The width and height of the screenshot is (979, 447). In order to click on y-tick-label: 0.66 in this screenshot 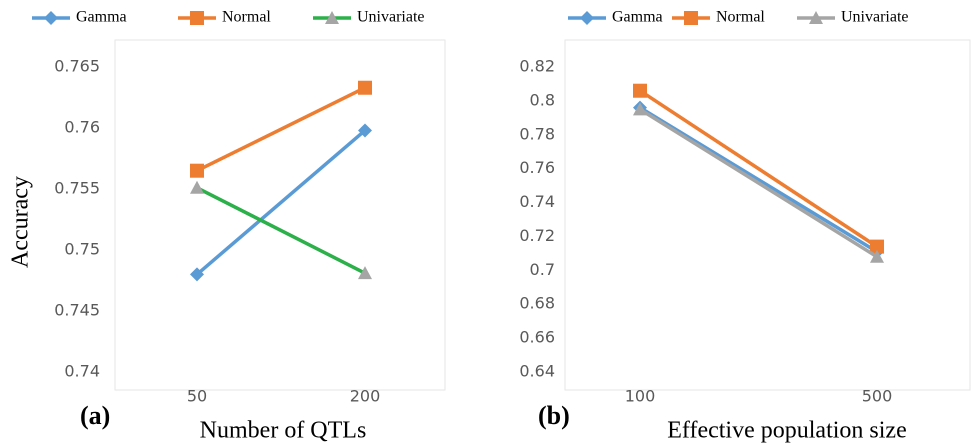, I will do `click(537, 337)`.